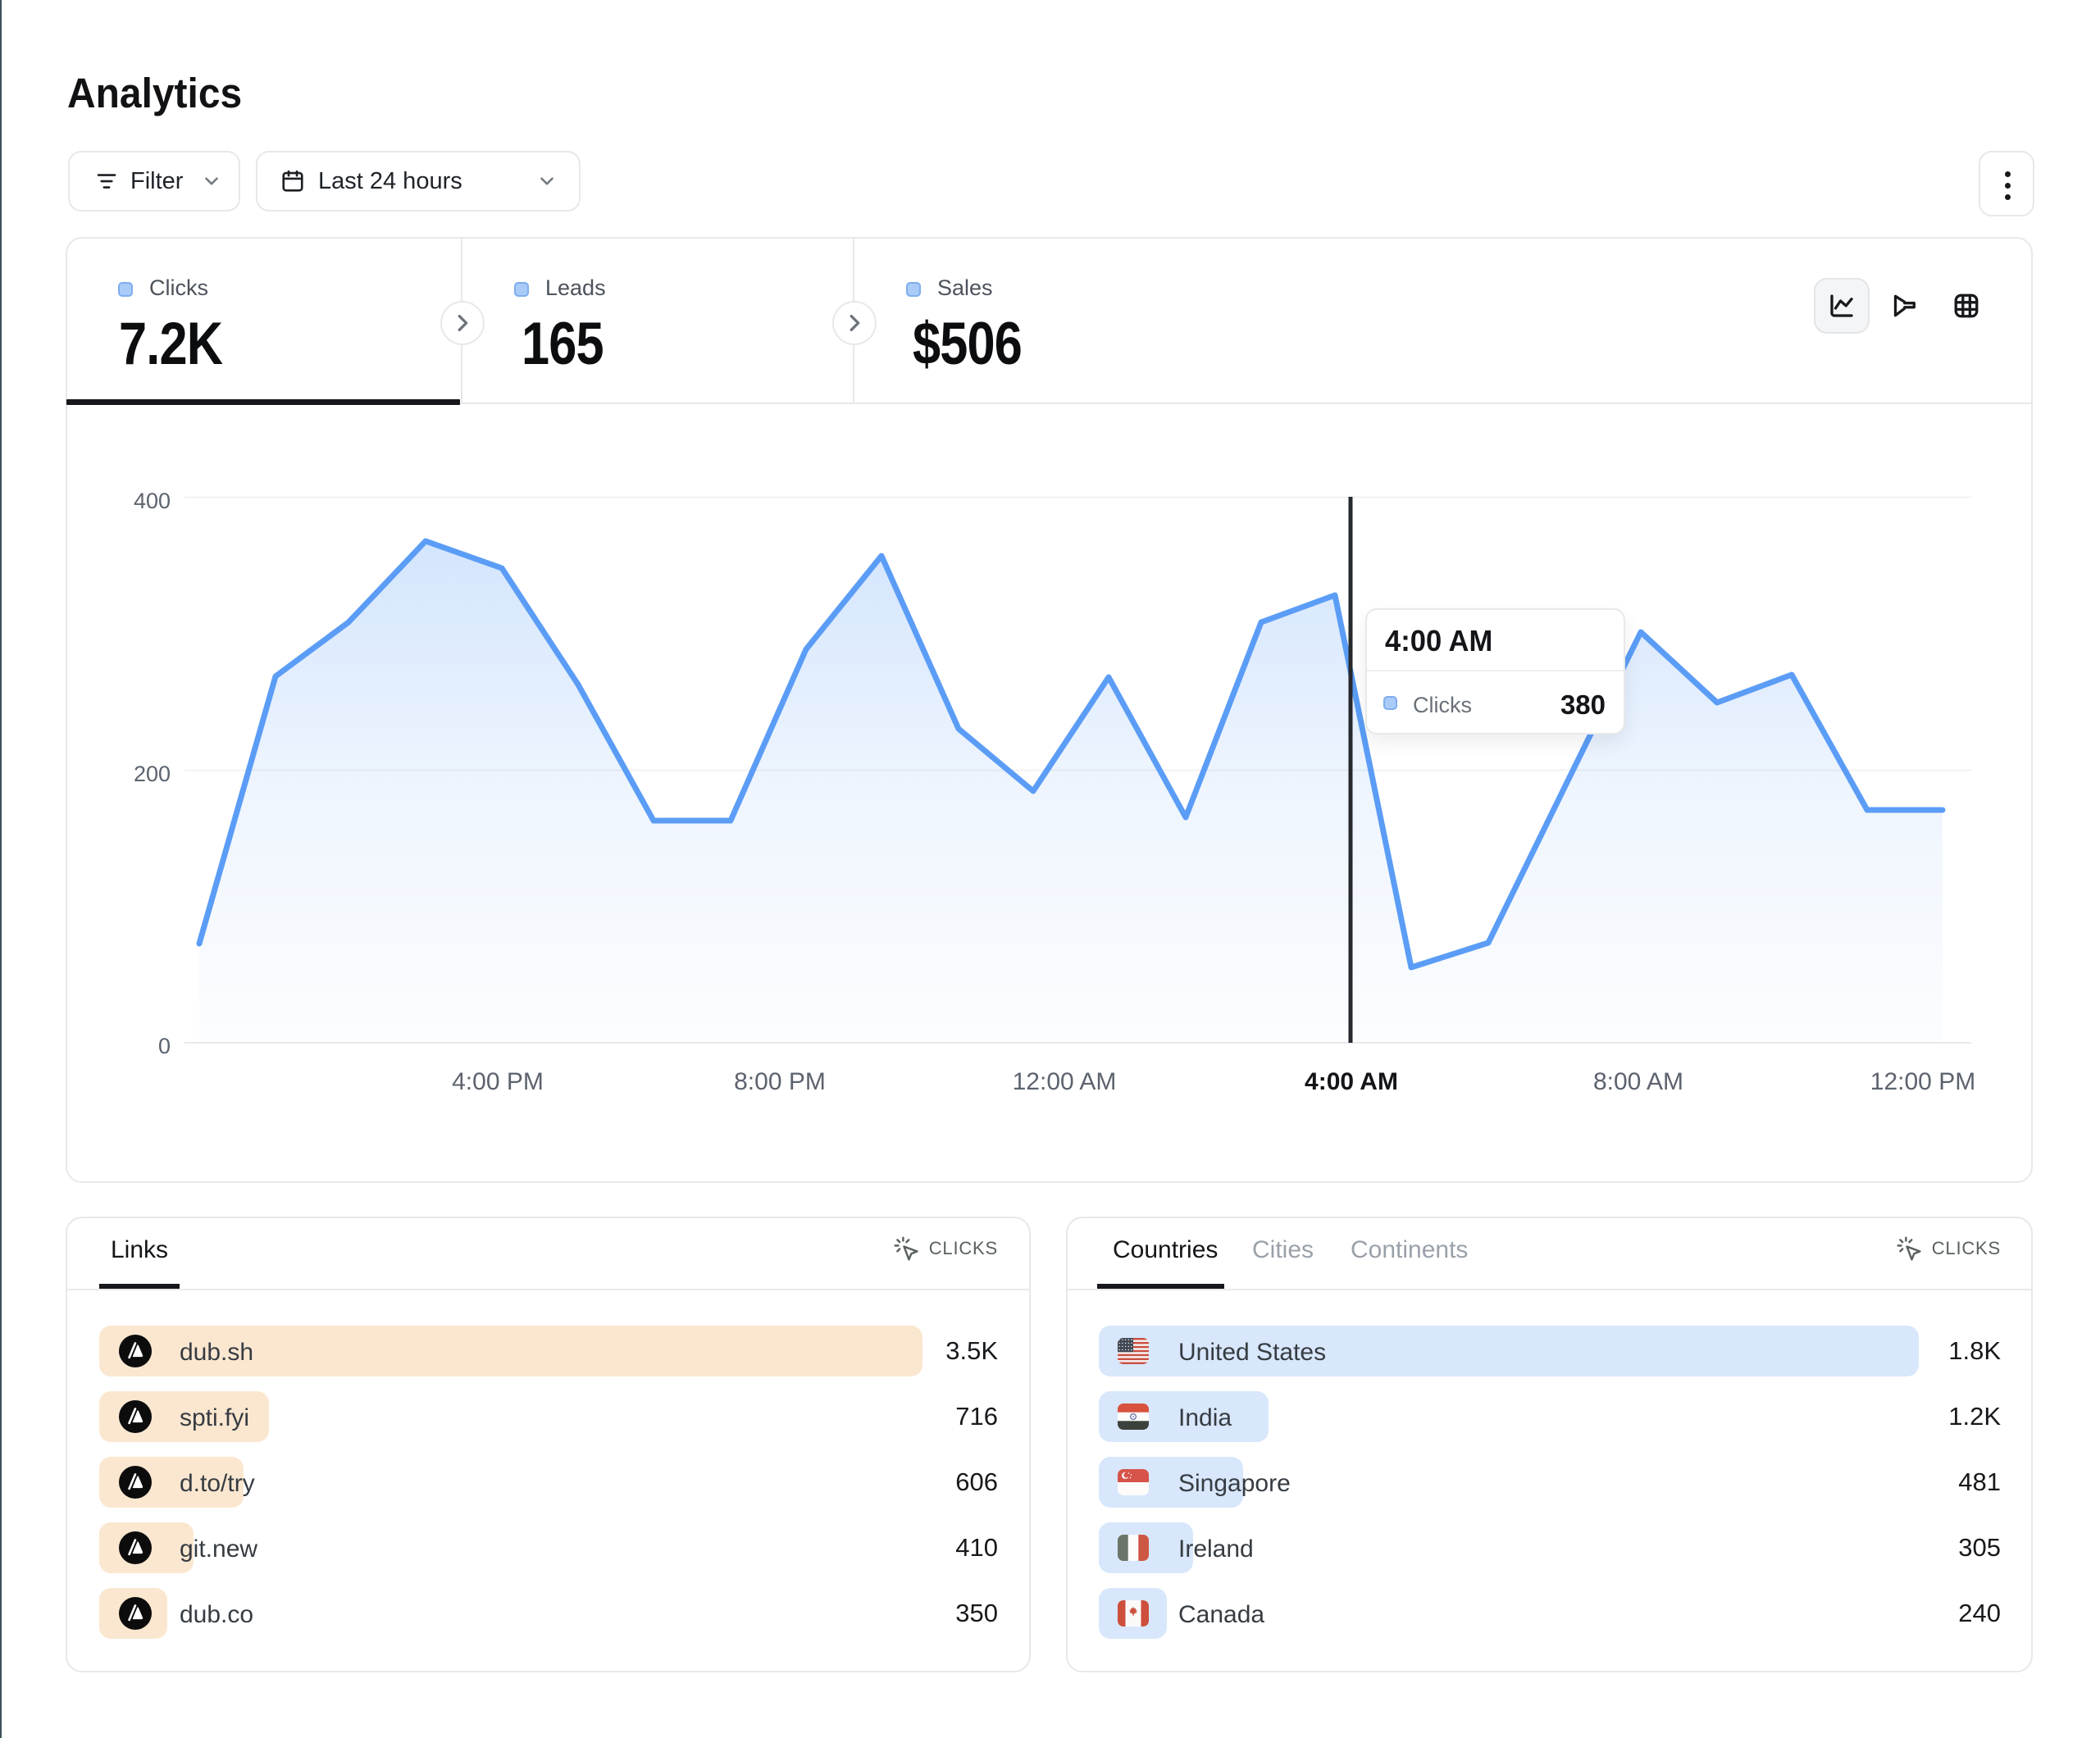  What do you see at coordinates (1065, 1081) in the screenshot?
I see `svg-text: 12:00 AM` at bounding box center [1065, 1081].